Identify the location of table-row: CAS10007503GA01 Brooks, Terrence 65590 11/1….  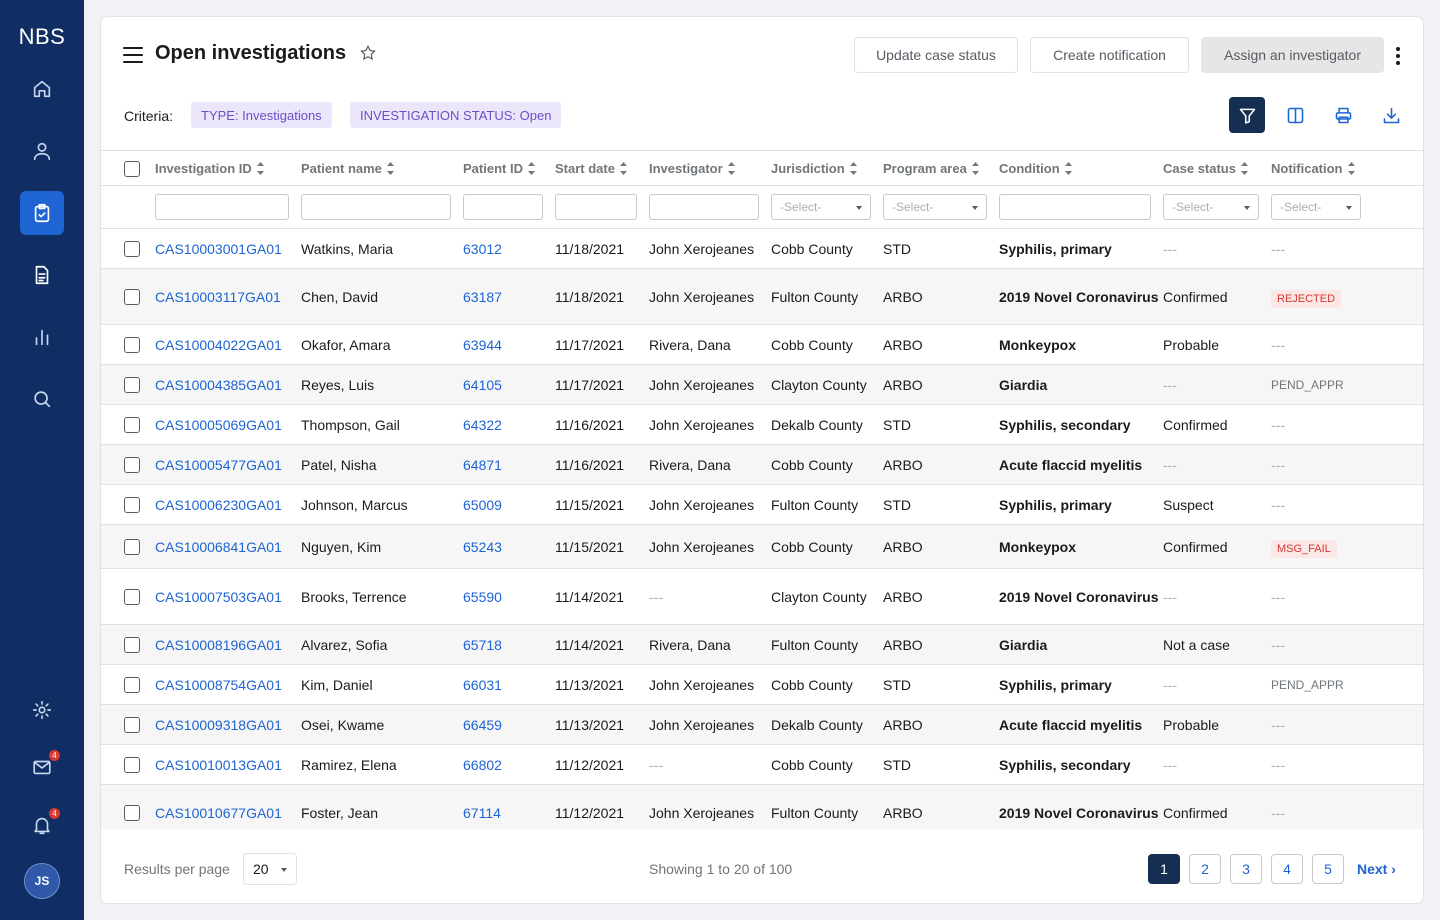
(762, 597).